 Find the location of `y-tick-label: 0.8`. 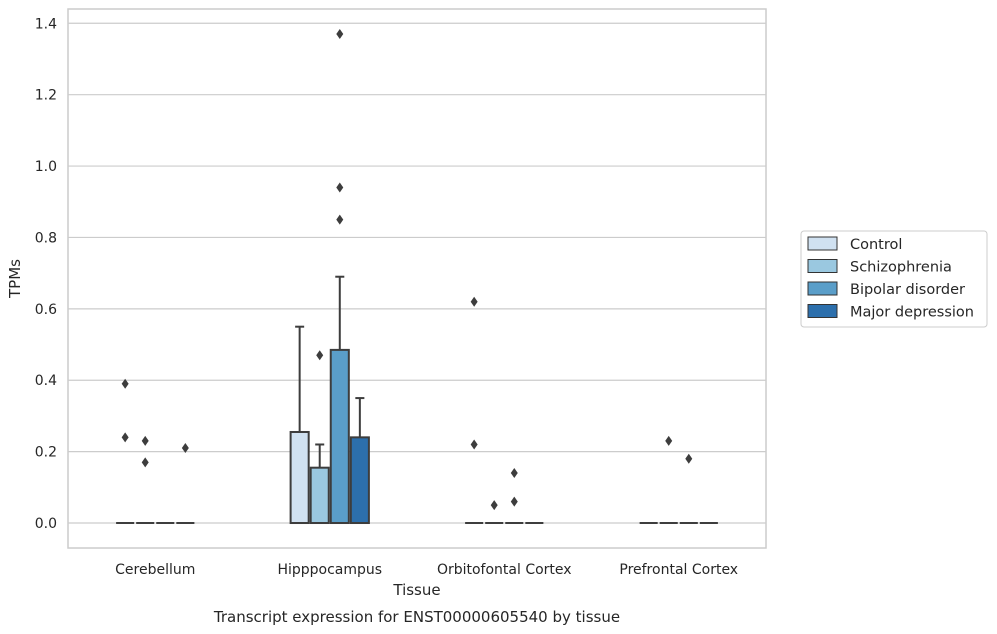

y-tick-label: 0.8 is located at coordinates (46, 238).